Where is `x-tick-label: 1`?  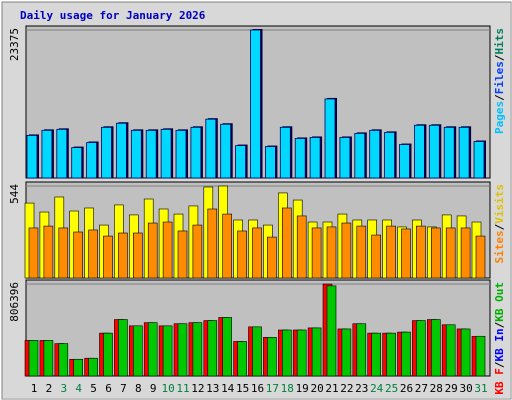 x-tick-label: 1 is located at coordinates (34, 388).